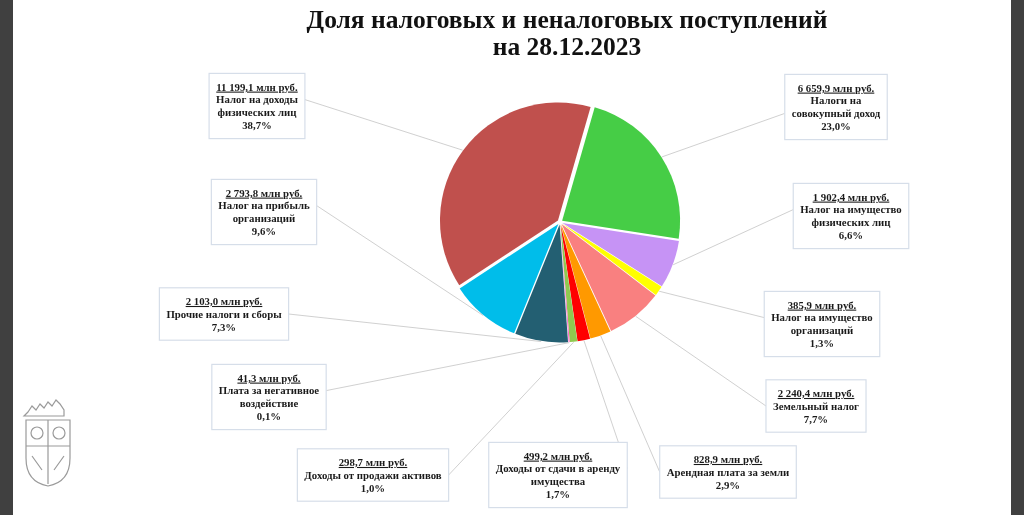 Image resolution: width=1024 pixels, height=515 pixels. Describe the element at coordinates (558, 455) in the screenshot. I see `data-label: 499,2 млн руб.` at that location.